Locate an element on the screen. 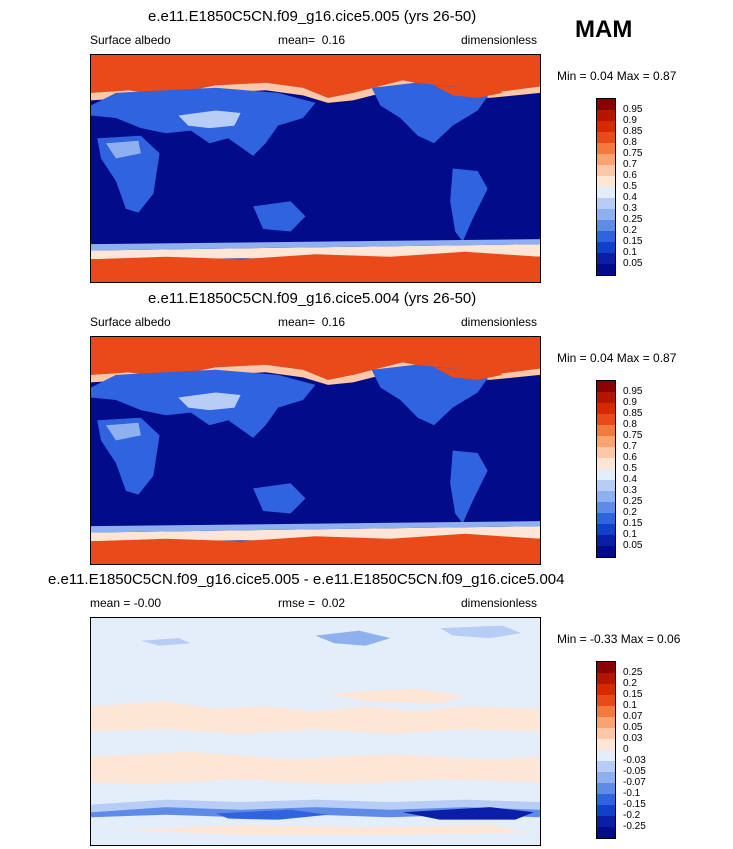  panel1-colorbar is located at coordinates (606, 187).